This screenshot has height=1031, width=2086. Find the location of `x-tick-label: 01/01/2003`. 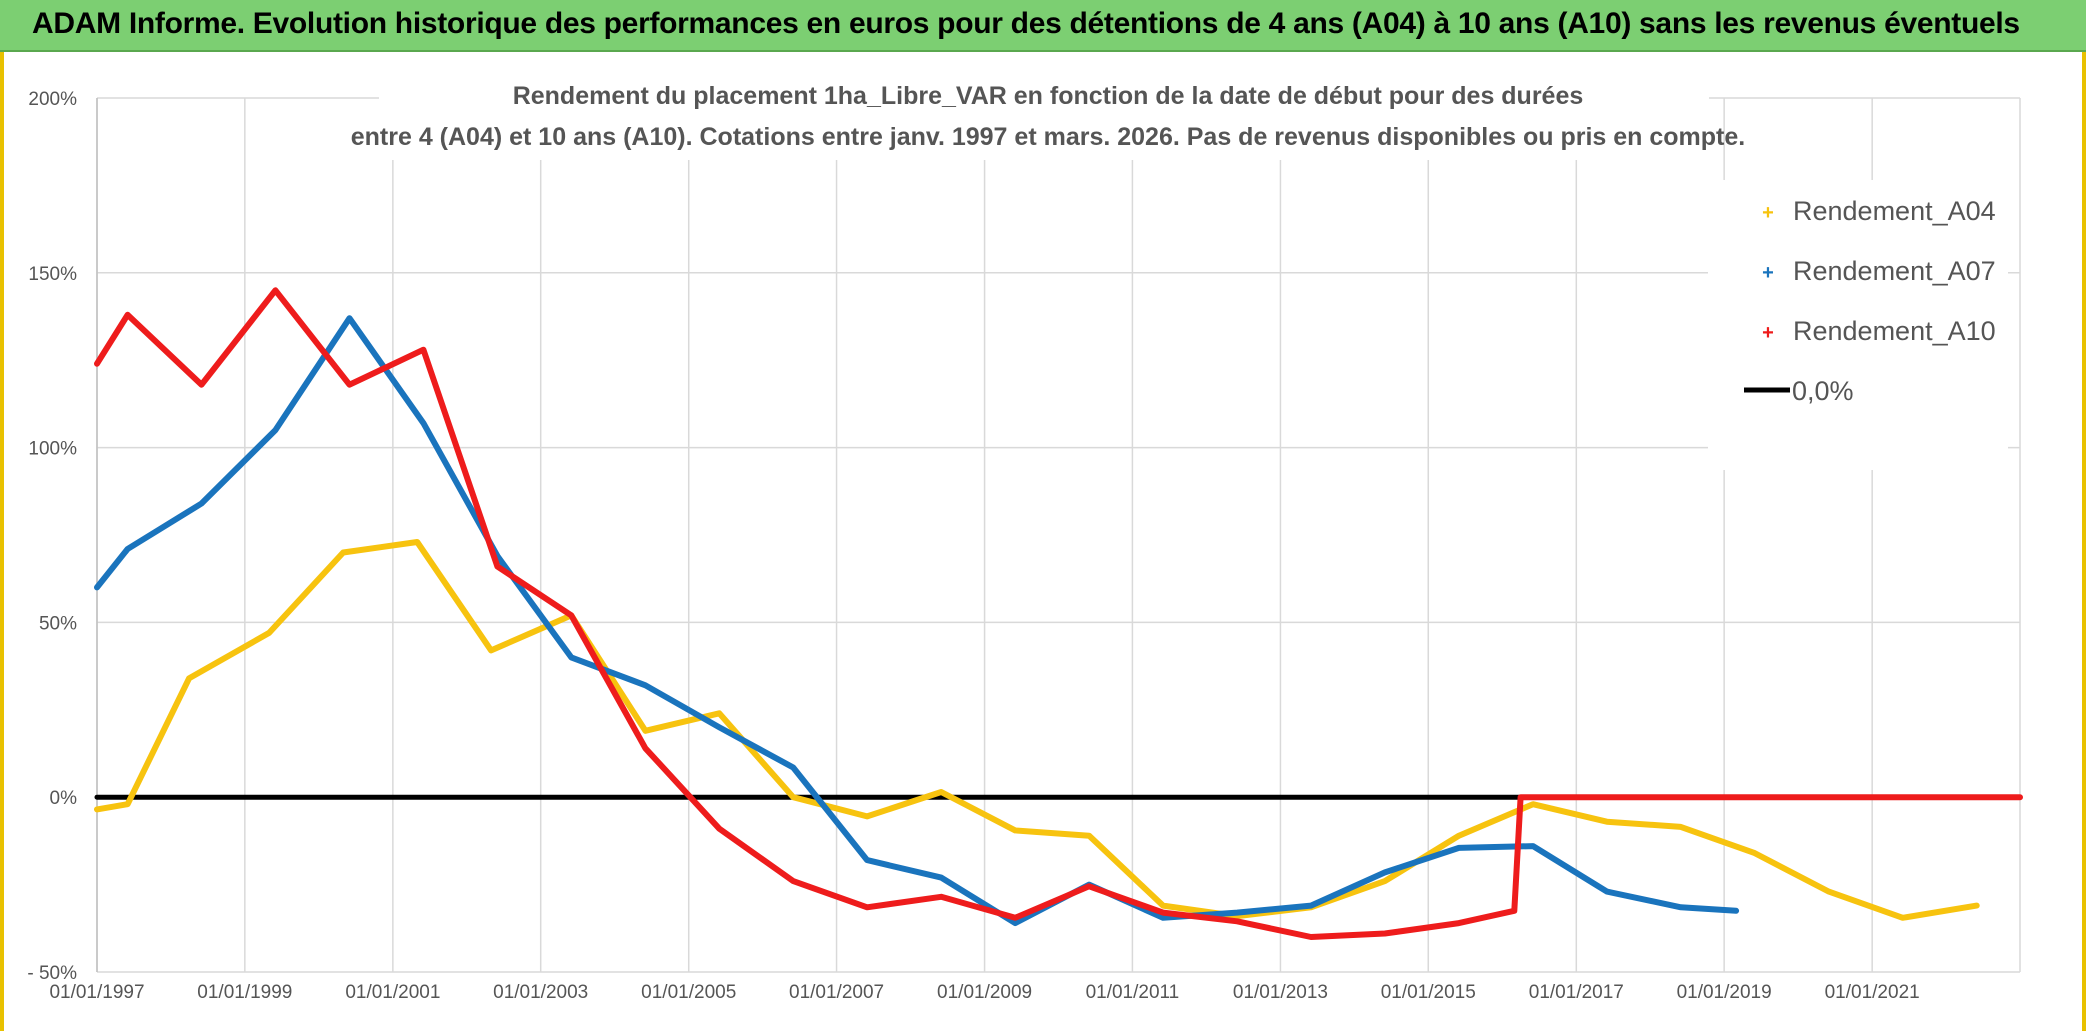

x-tick-label: 01/01/2003 is located at coordinates (540, 992).